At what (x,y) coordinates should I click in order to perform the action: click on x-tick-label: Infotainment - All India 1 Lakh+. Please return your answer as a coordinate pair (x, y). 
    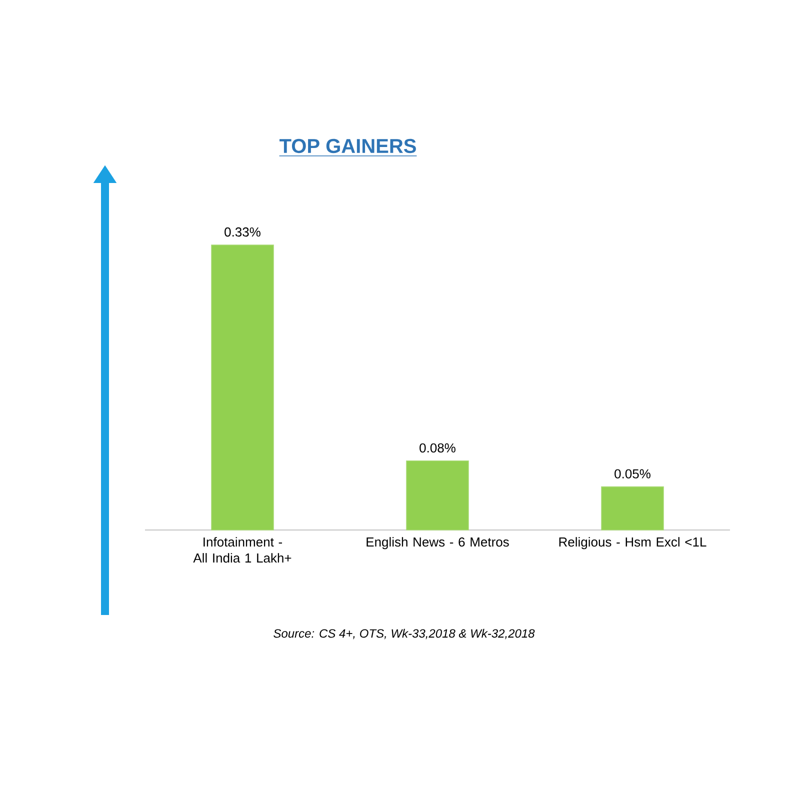
    Looking at the image, I should click on (242, 550).